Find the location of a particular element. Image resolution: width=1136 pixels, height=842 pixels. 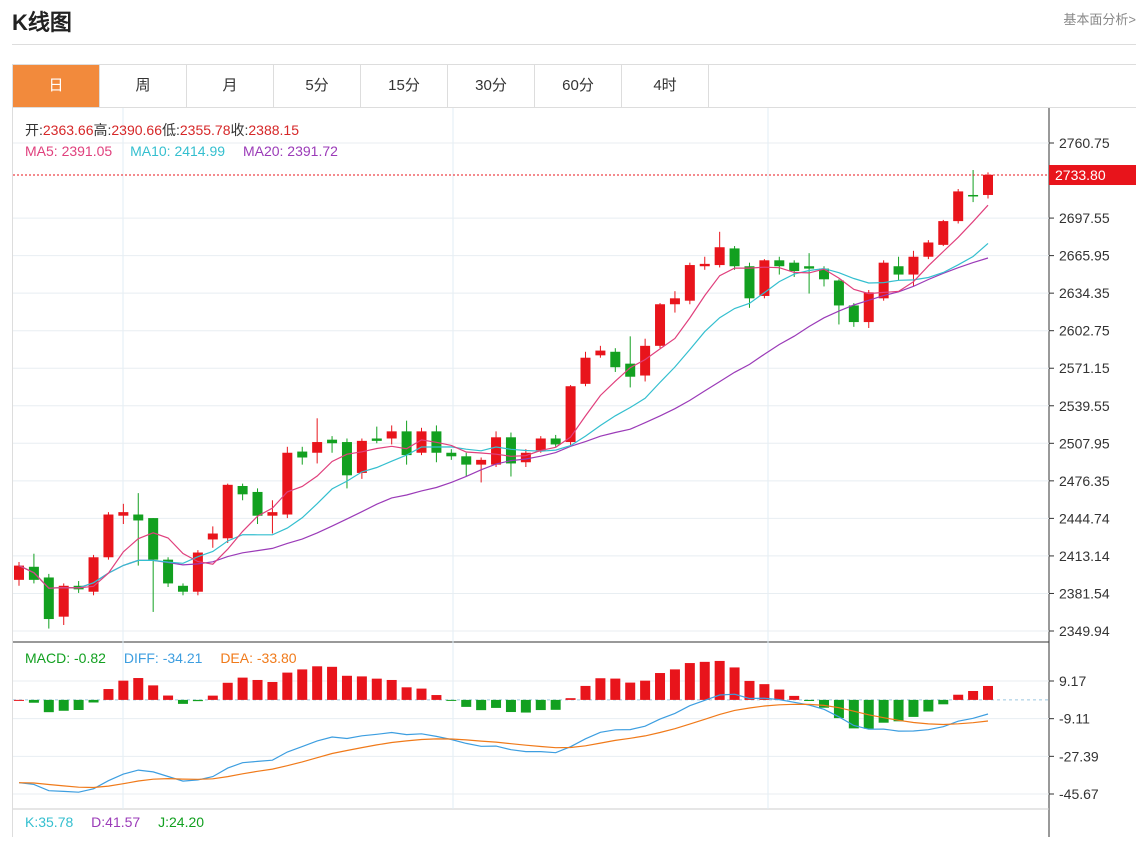

tab-week: 周 is located at coordinates (143, 86).